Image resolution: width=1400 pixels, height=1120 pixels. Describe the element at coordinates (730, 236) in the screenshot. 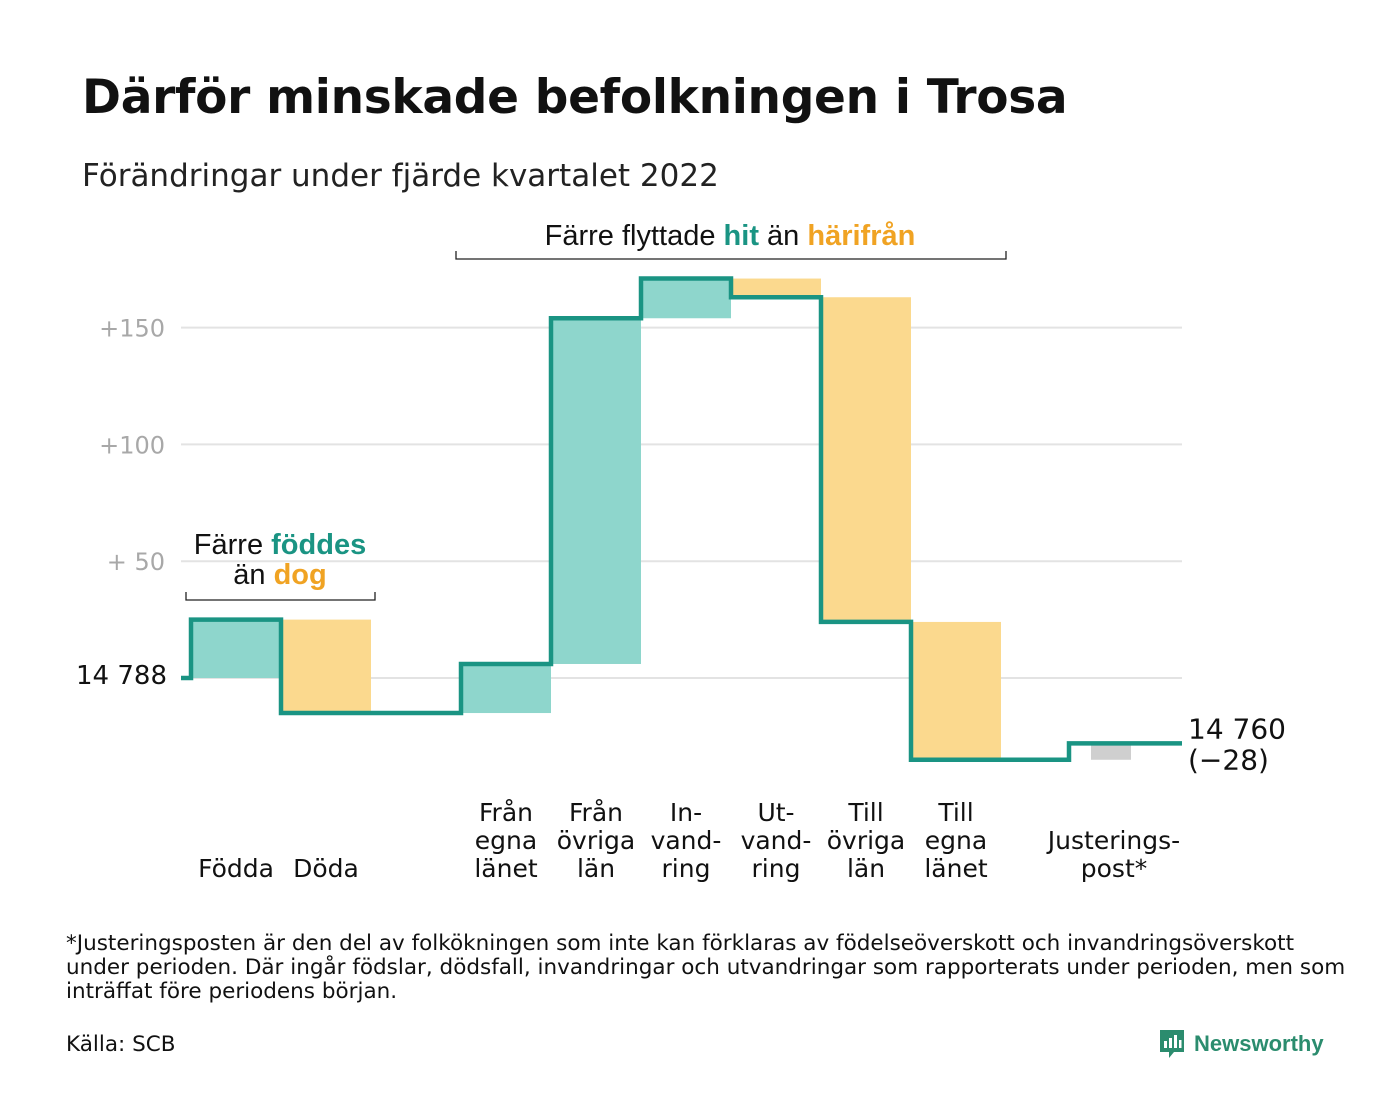

I see `annotation-migration: Färre flyttade hit än härifrån` at that location.